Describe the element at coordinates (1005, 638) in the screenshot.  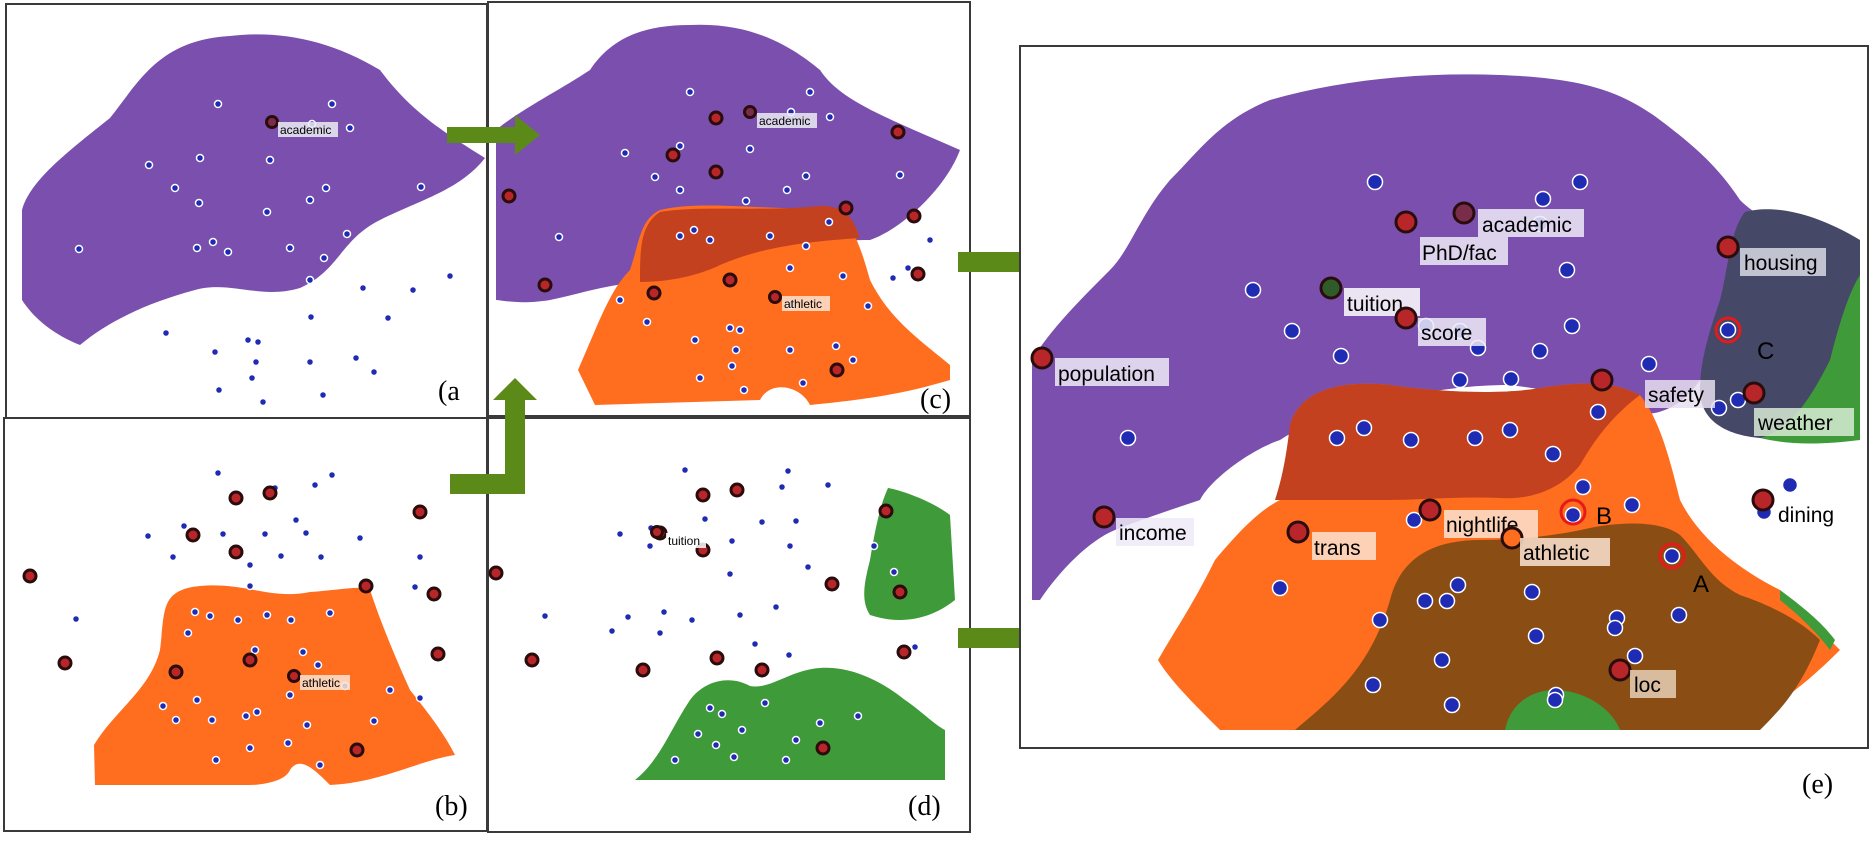
I see `arrow-d-to-e` at that location.